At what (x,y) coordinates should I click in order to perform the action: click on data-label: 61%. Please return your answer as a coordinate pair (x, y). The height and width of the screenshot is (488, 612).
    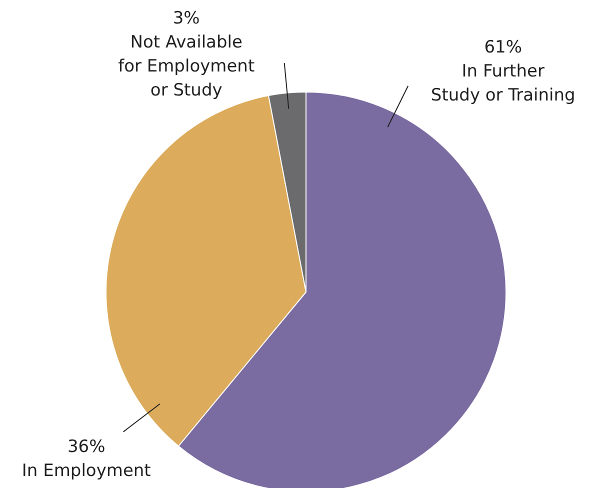
    Looking at the image, I should click on (503, 47).